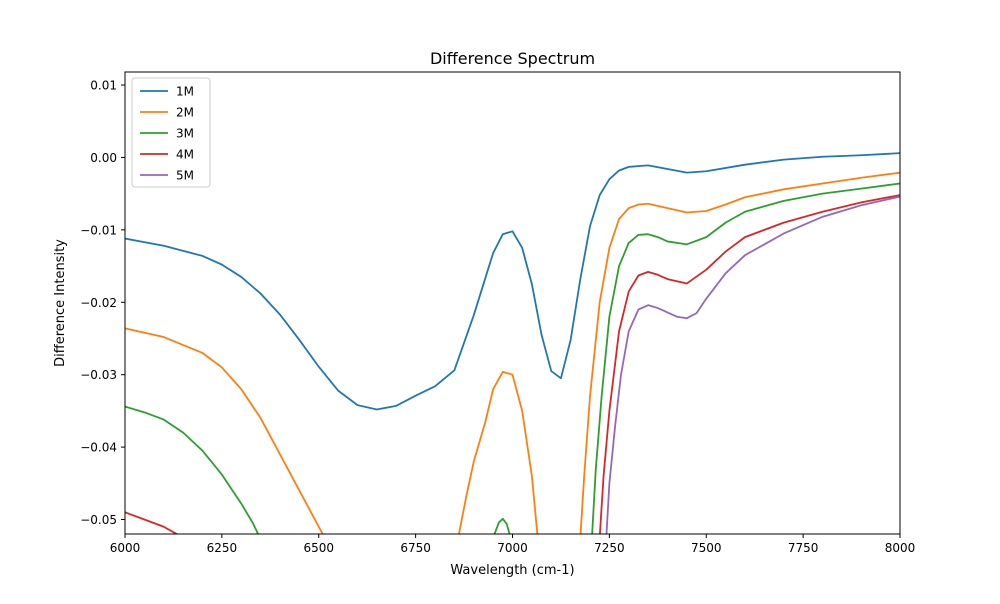  What do you see at coordinates (706, 548) in the screenshot?
I see `x-tick-label: 7500` at bounding box center [706, 548].